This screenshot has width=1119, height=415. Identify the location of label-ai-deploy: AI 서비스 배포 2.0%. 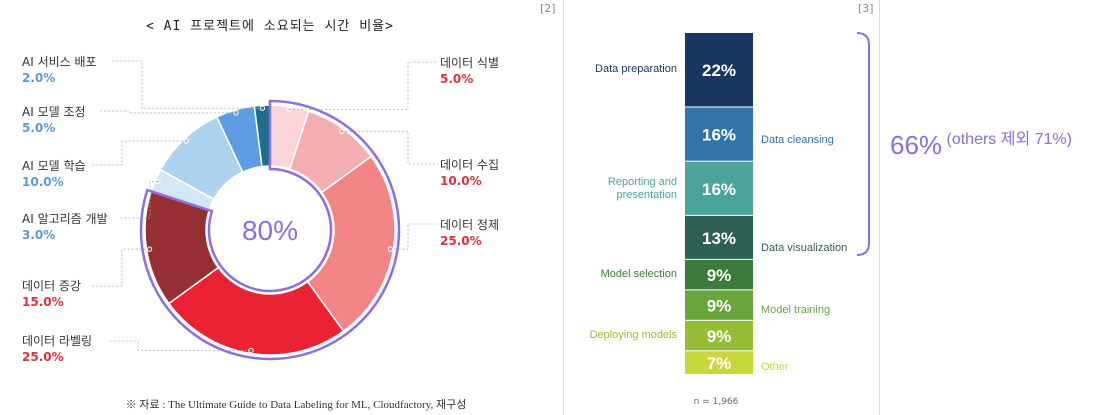
(59, 70).